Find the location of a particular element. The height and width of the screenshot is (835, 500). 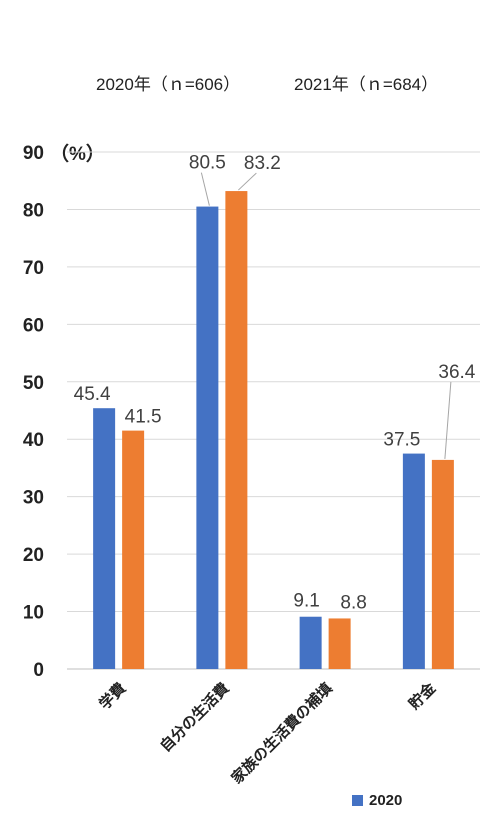

category-label: 貯金 is located at coordinates (422, 695).